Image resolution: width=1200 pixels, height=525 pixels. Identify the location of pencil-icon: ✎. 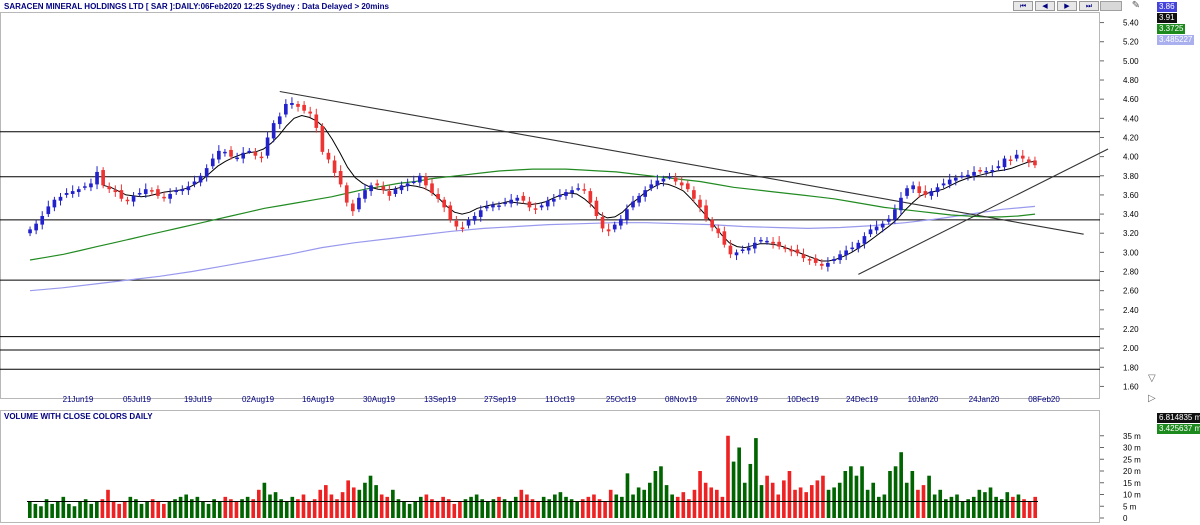
(1136, 5).